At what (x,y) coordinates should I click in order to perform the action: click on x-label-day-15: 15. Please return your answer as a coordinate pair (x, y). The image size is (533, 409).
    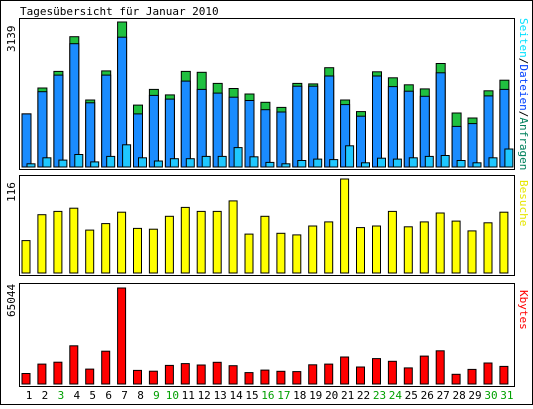
    Looking at the image, I should click on (251, 395).